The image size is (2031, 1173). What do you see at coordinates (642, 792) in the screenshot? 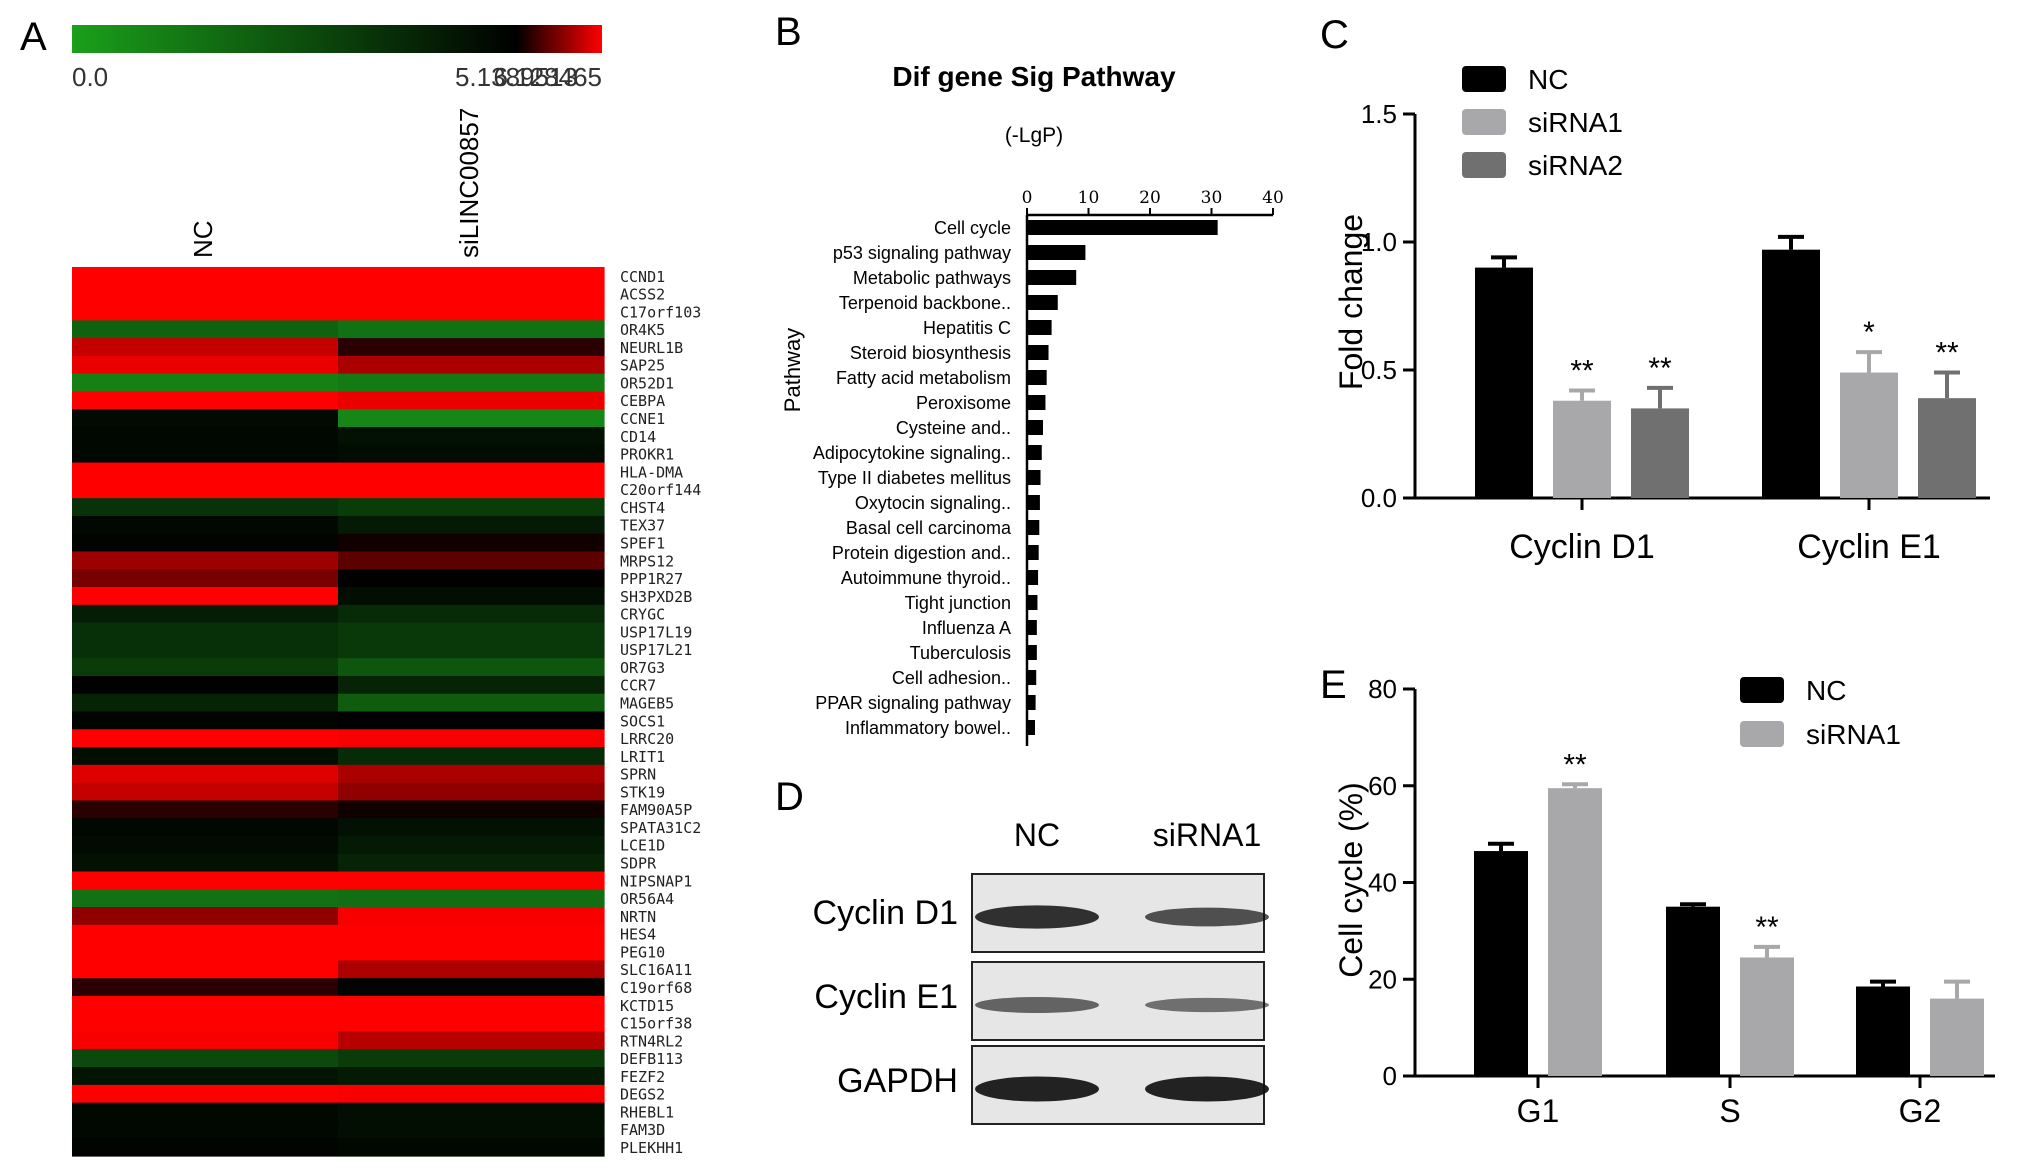
I see `heatmap-row-label: STK19` at bounding box center [642, 792].